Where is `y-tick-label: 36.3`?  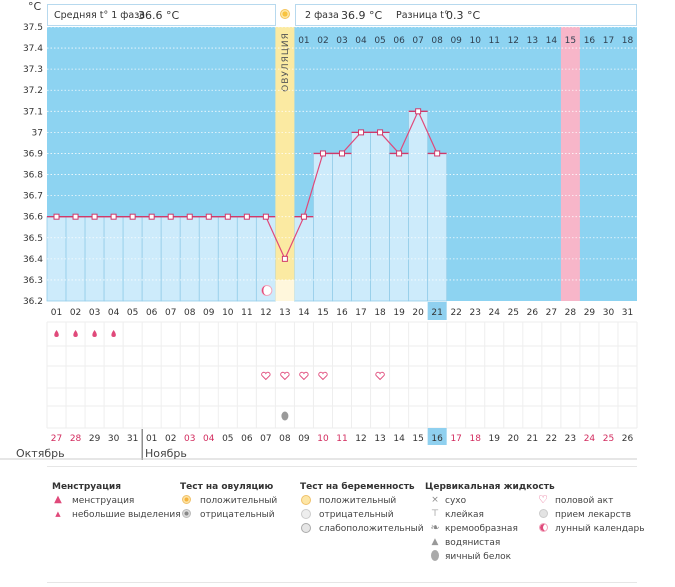
y-tick-label: 36.3 is located at coordinates (33, 281).